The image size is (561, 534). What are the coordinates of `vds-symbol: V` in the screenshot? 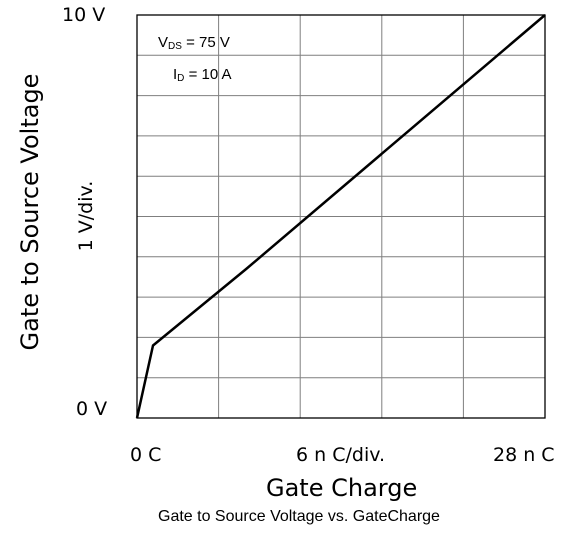 It's located at (163, 42).